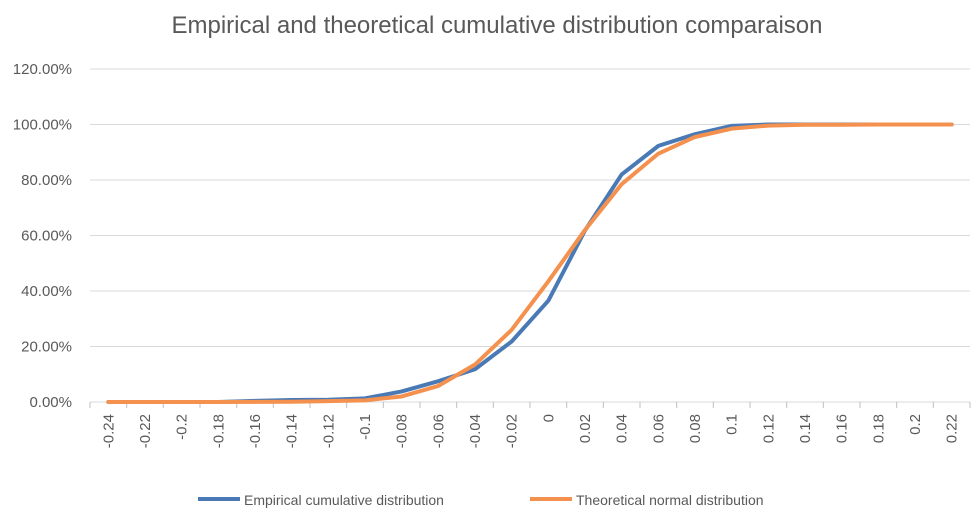  What do you see at coordinates (732, 424) in the screenshot?
I see `x-tick-label: 0.1` at bounding box center [732, 424].